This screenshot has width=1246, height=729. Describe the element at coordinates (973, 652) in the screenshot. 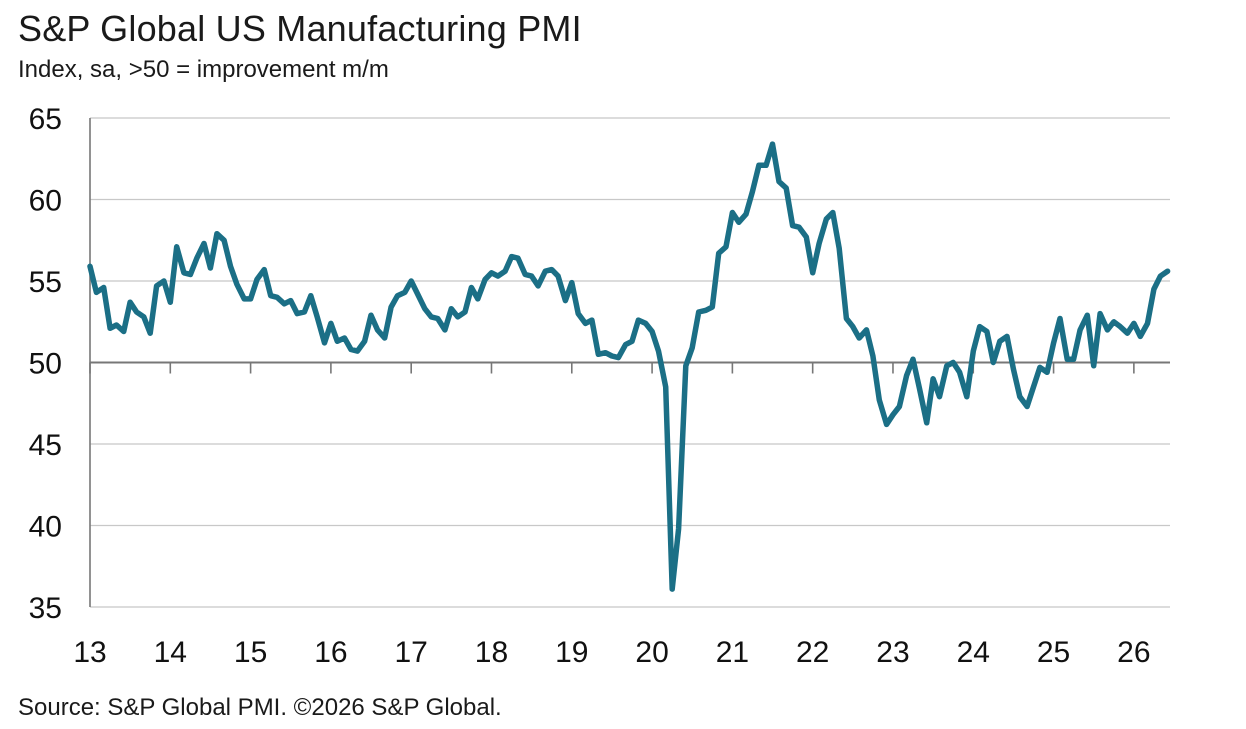

I see `x-tick-label: 24` at that location.